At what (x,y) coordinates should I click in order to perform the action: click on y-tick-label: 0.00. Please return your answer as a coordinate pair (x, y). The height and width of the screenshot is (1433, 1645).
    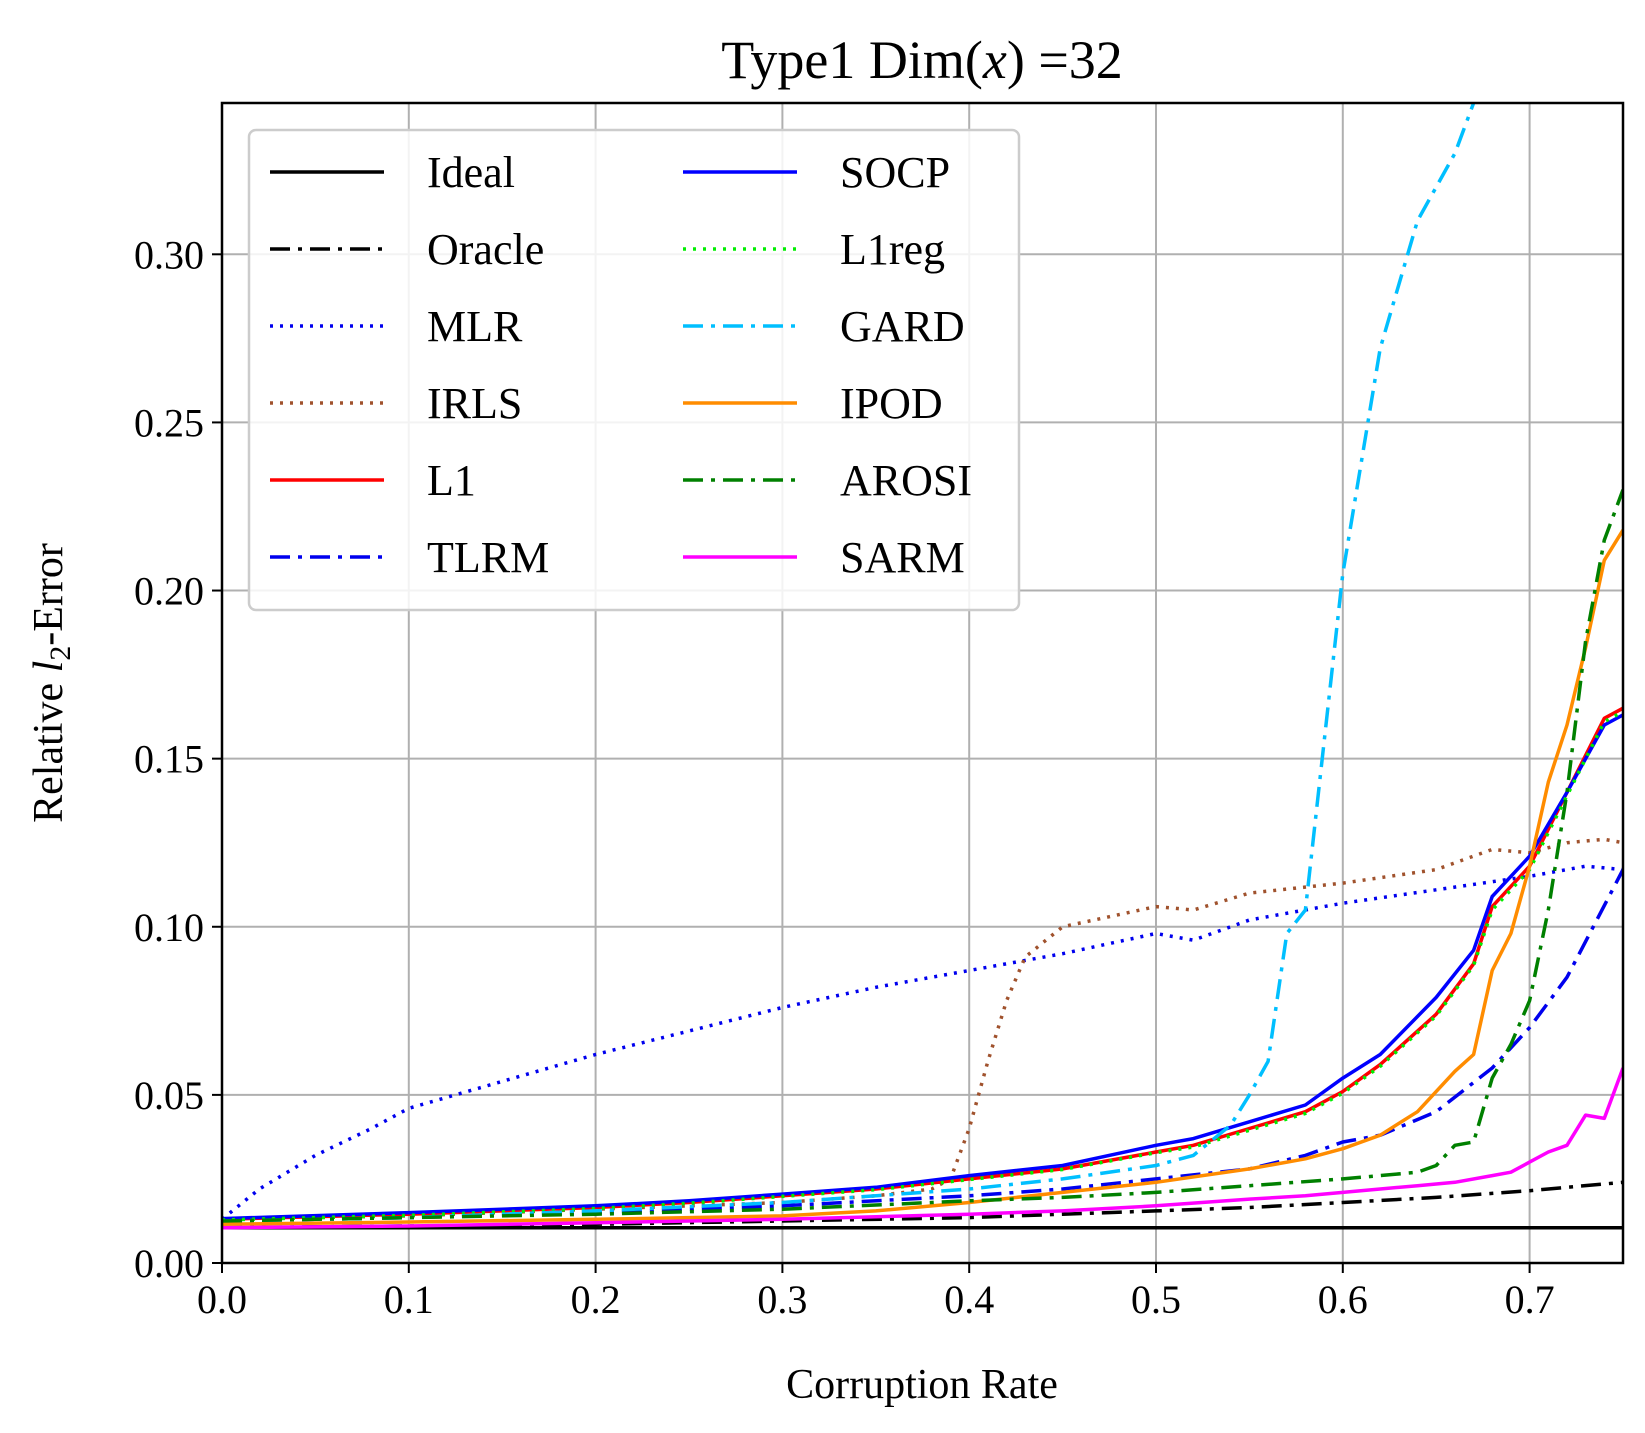
    Looking at the image, I should click on (169, 1263).